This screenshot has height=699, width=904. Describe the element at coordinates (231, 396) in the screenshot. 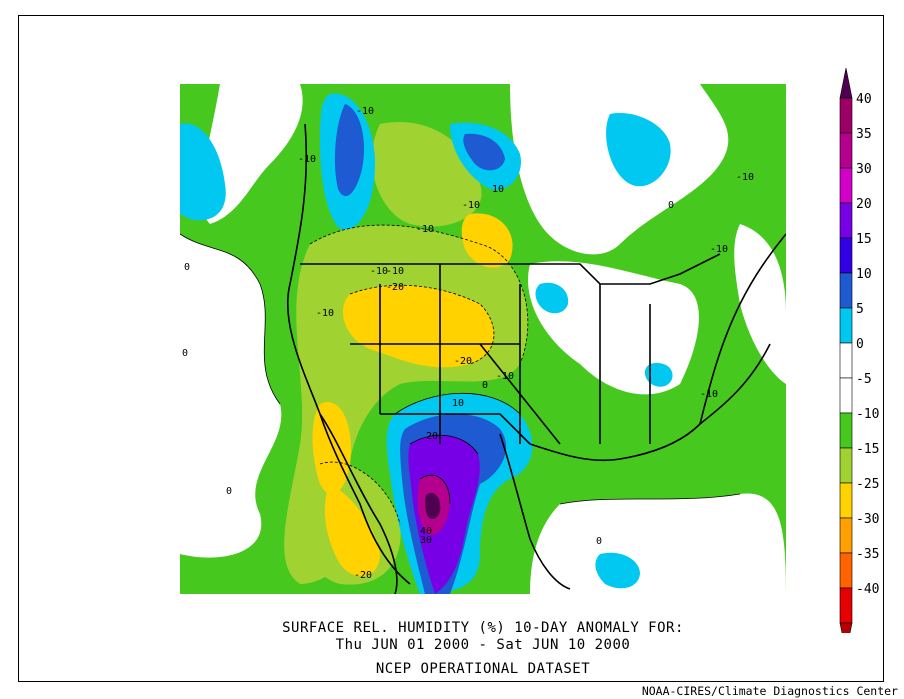

I see `neutral-pacific` at that location.